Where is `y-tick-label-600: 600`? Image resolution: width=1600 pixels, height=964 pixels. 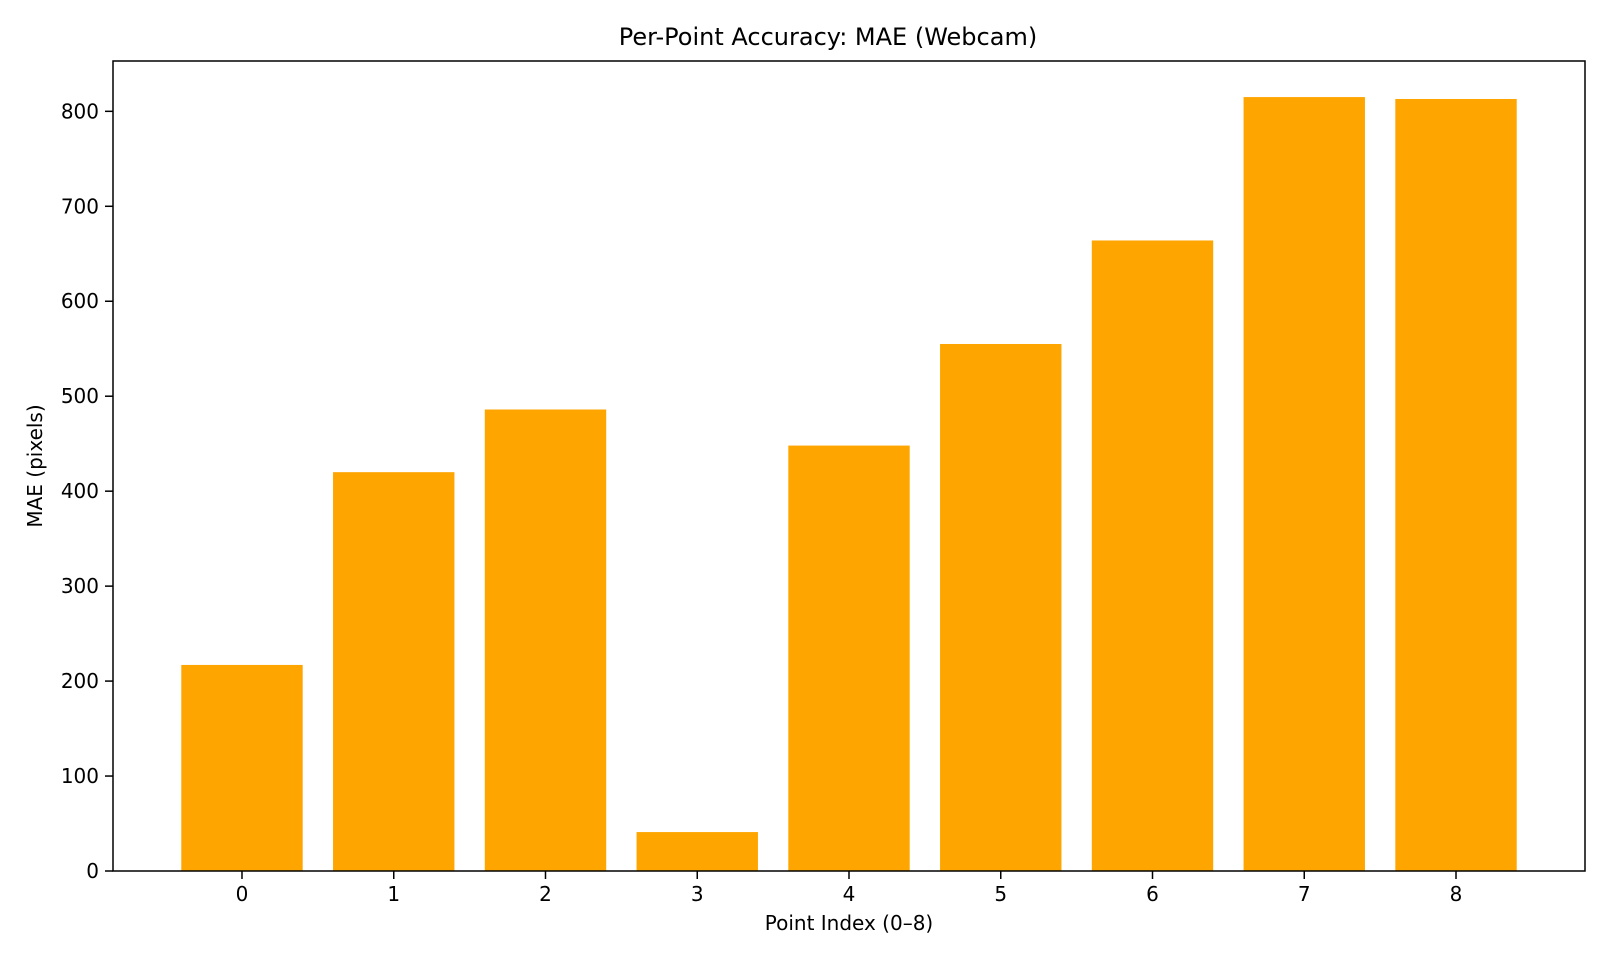 y-tick-label-600: 600 is located at coordinates (80, 301).